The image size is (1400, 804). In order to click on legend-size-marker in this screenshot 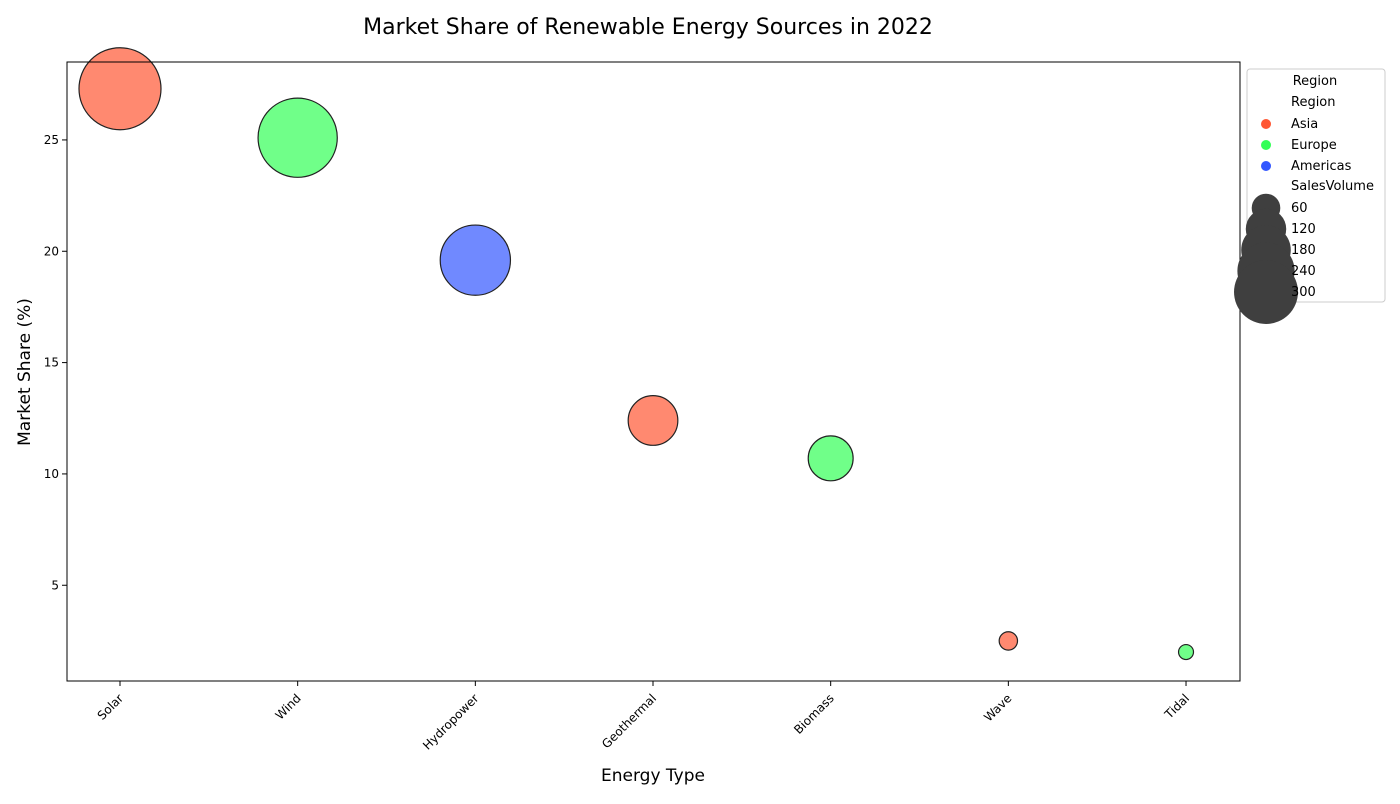, I will do `click(1266, 292)`.